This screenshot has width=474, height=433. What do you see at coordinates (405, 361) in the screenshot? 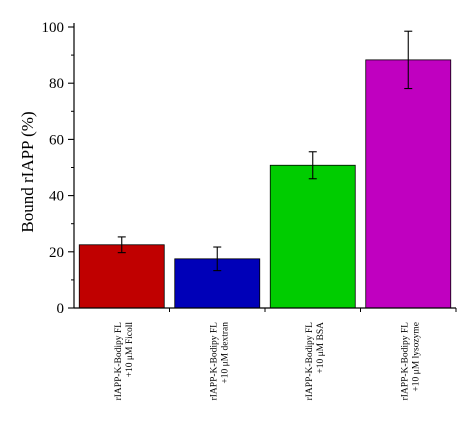
I see `category-label-4-line-1: rIAPP-K-Bodipy FL` at bounding box center [405, 361].